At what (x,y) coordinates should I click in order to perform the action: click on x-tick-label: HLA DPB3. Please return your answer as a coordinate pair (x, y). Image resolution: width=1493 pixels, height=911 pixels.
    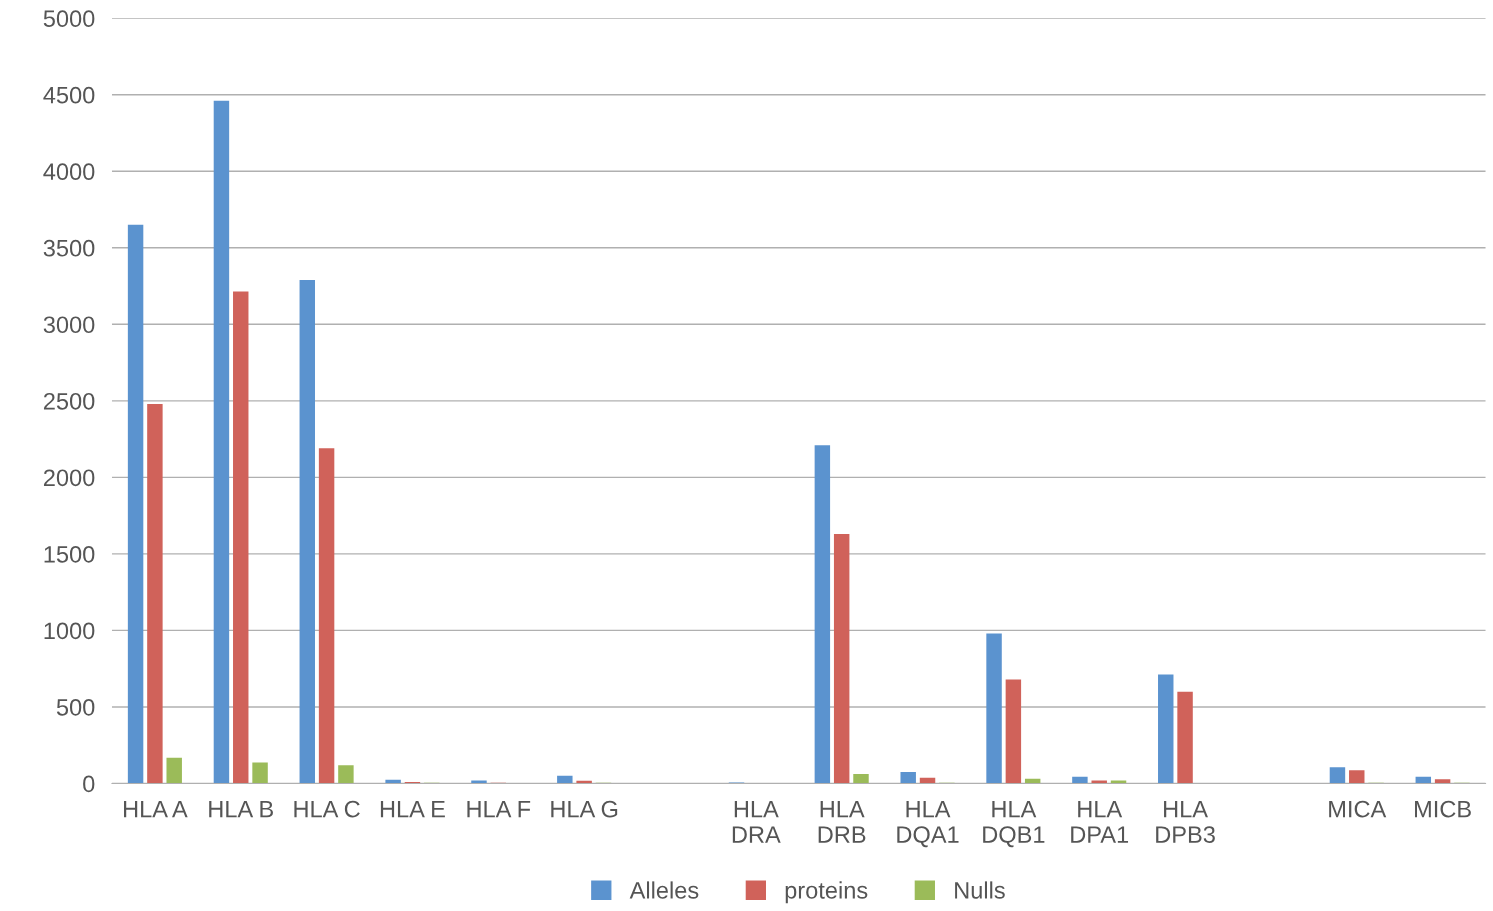
    Looking at the image, I should click on (1185, 821).